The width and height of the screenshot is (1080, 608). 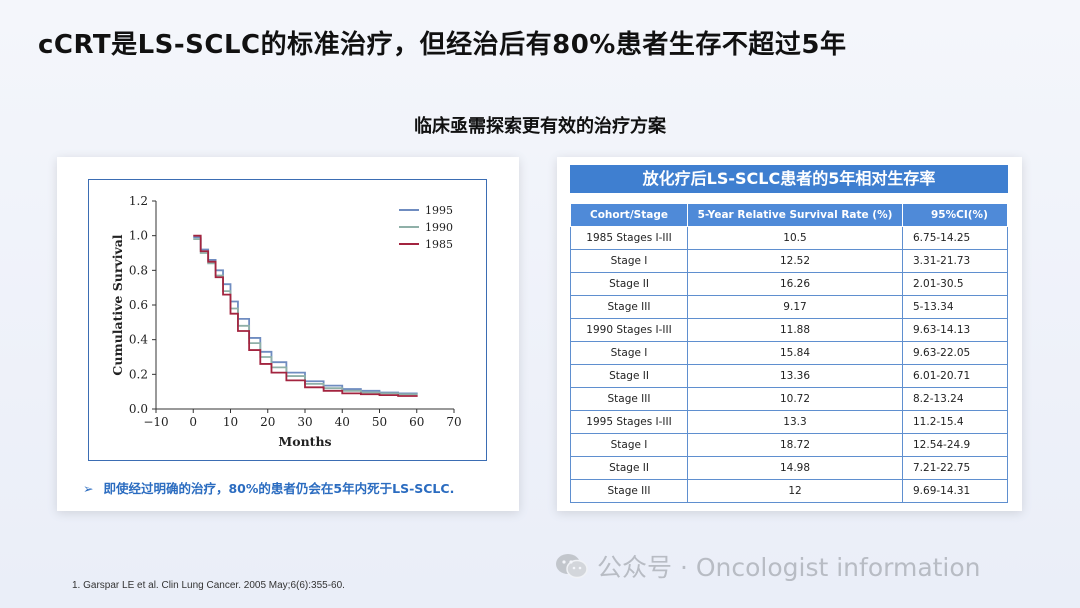 I want to click on conclusion-text: 即使经过明确的治疗，80%的患者仍会在5年内死于LS-SCLC., so click(x=279, y=488).